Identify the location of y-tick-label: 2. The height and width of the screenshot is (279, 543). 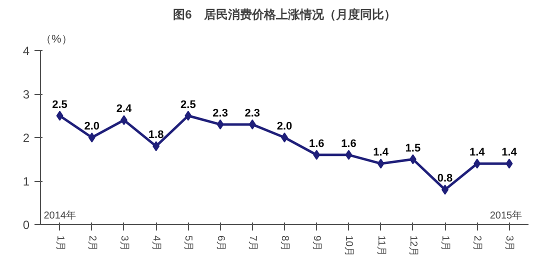
(26, 138).